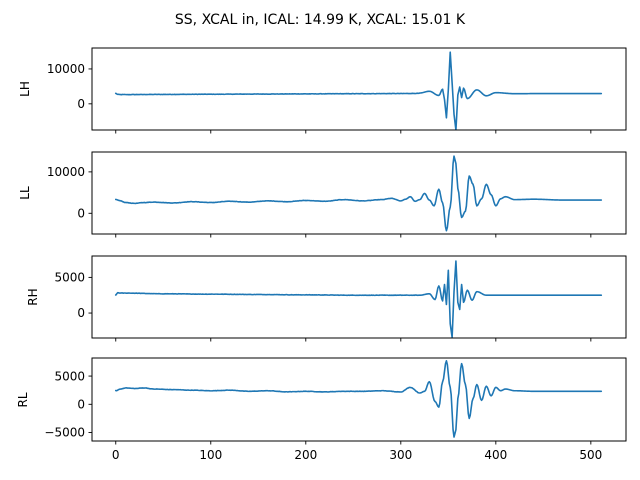 The height and width of the screenshot is (480, 640). Describe the element at coordinates (66, 69) in the screenshot. I see `y-tick-label-lh-1: 10000` at that location.